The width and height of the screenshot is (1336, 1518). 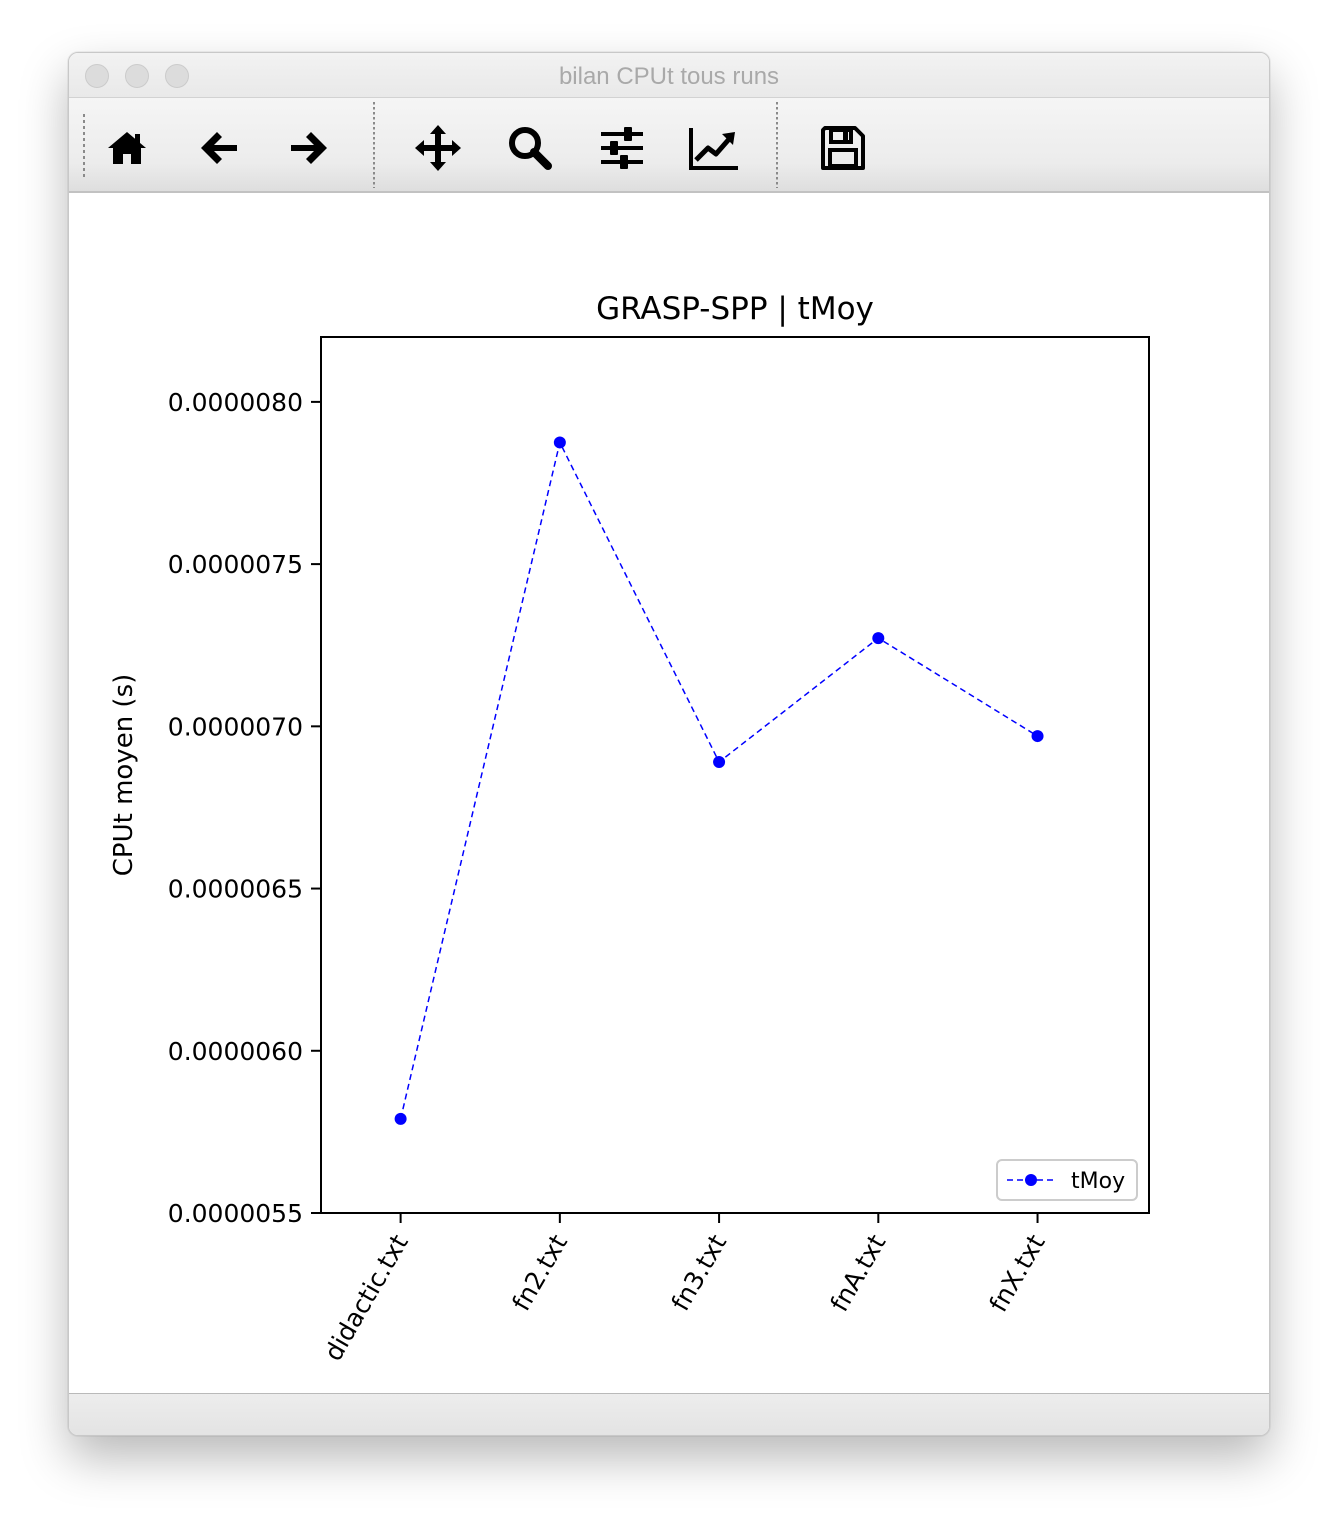 What do you see at coordinates (235, 889) in the screenshot?
I see `y-tick-label: 0.0000065` at bounding box center [235, 889].